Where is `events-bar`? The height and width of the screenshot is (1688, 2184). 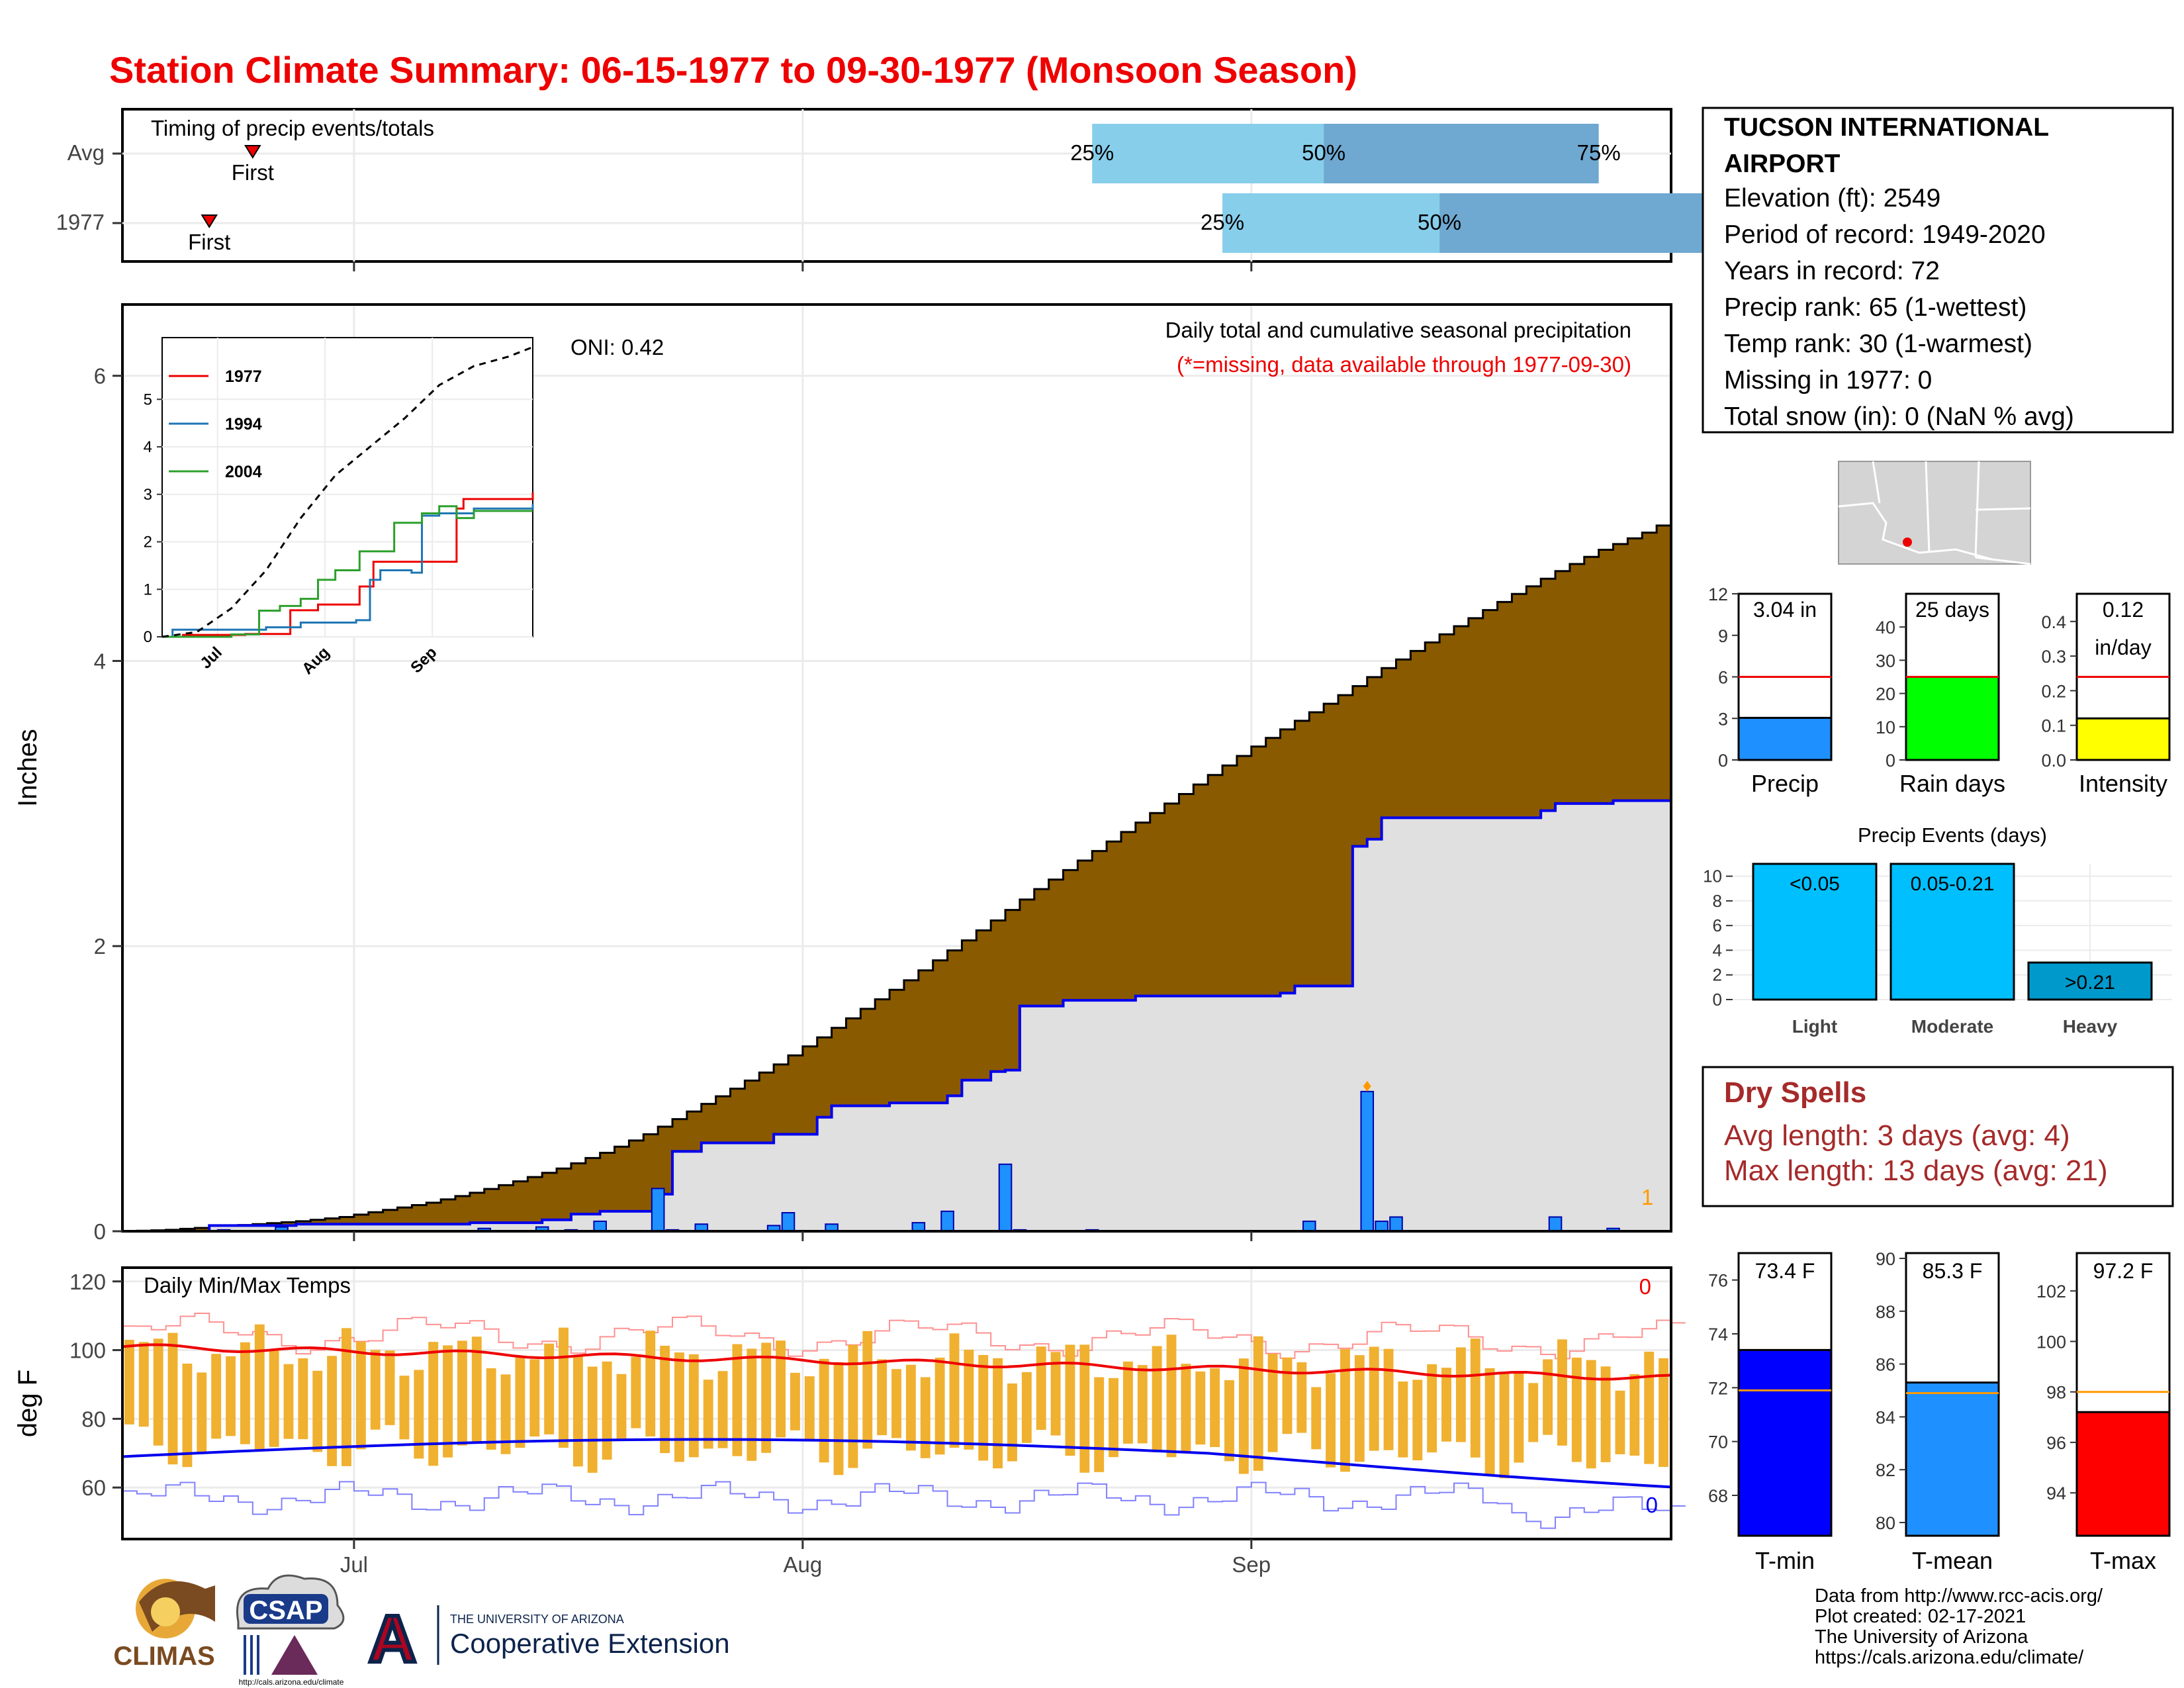 events-bar is located at coordinates (1815, 932).